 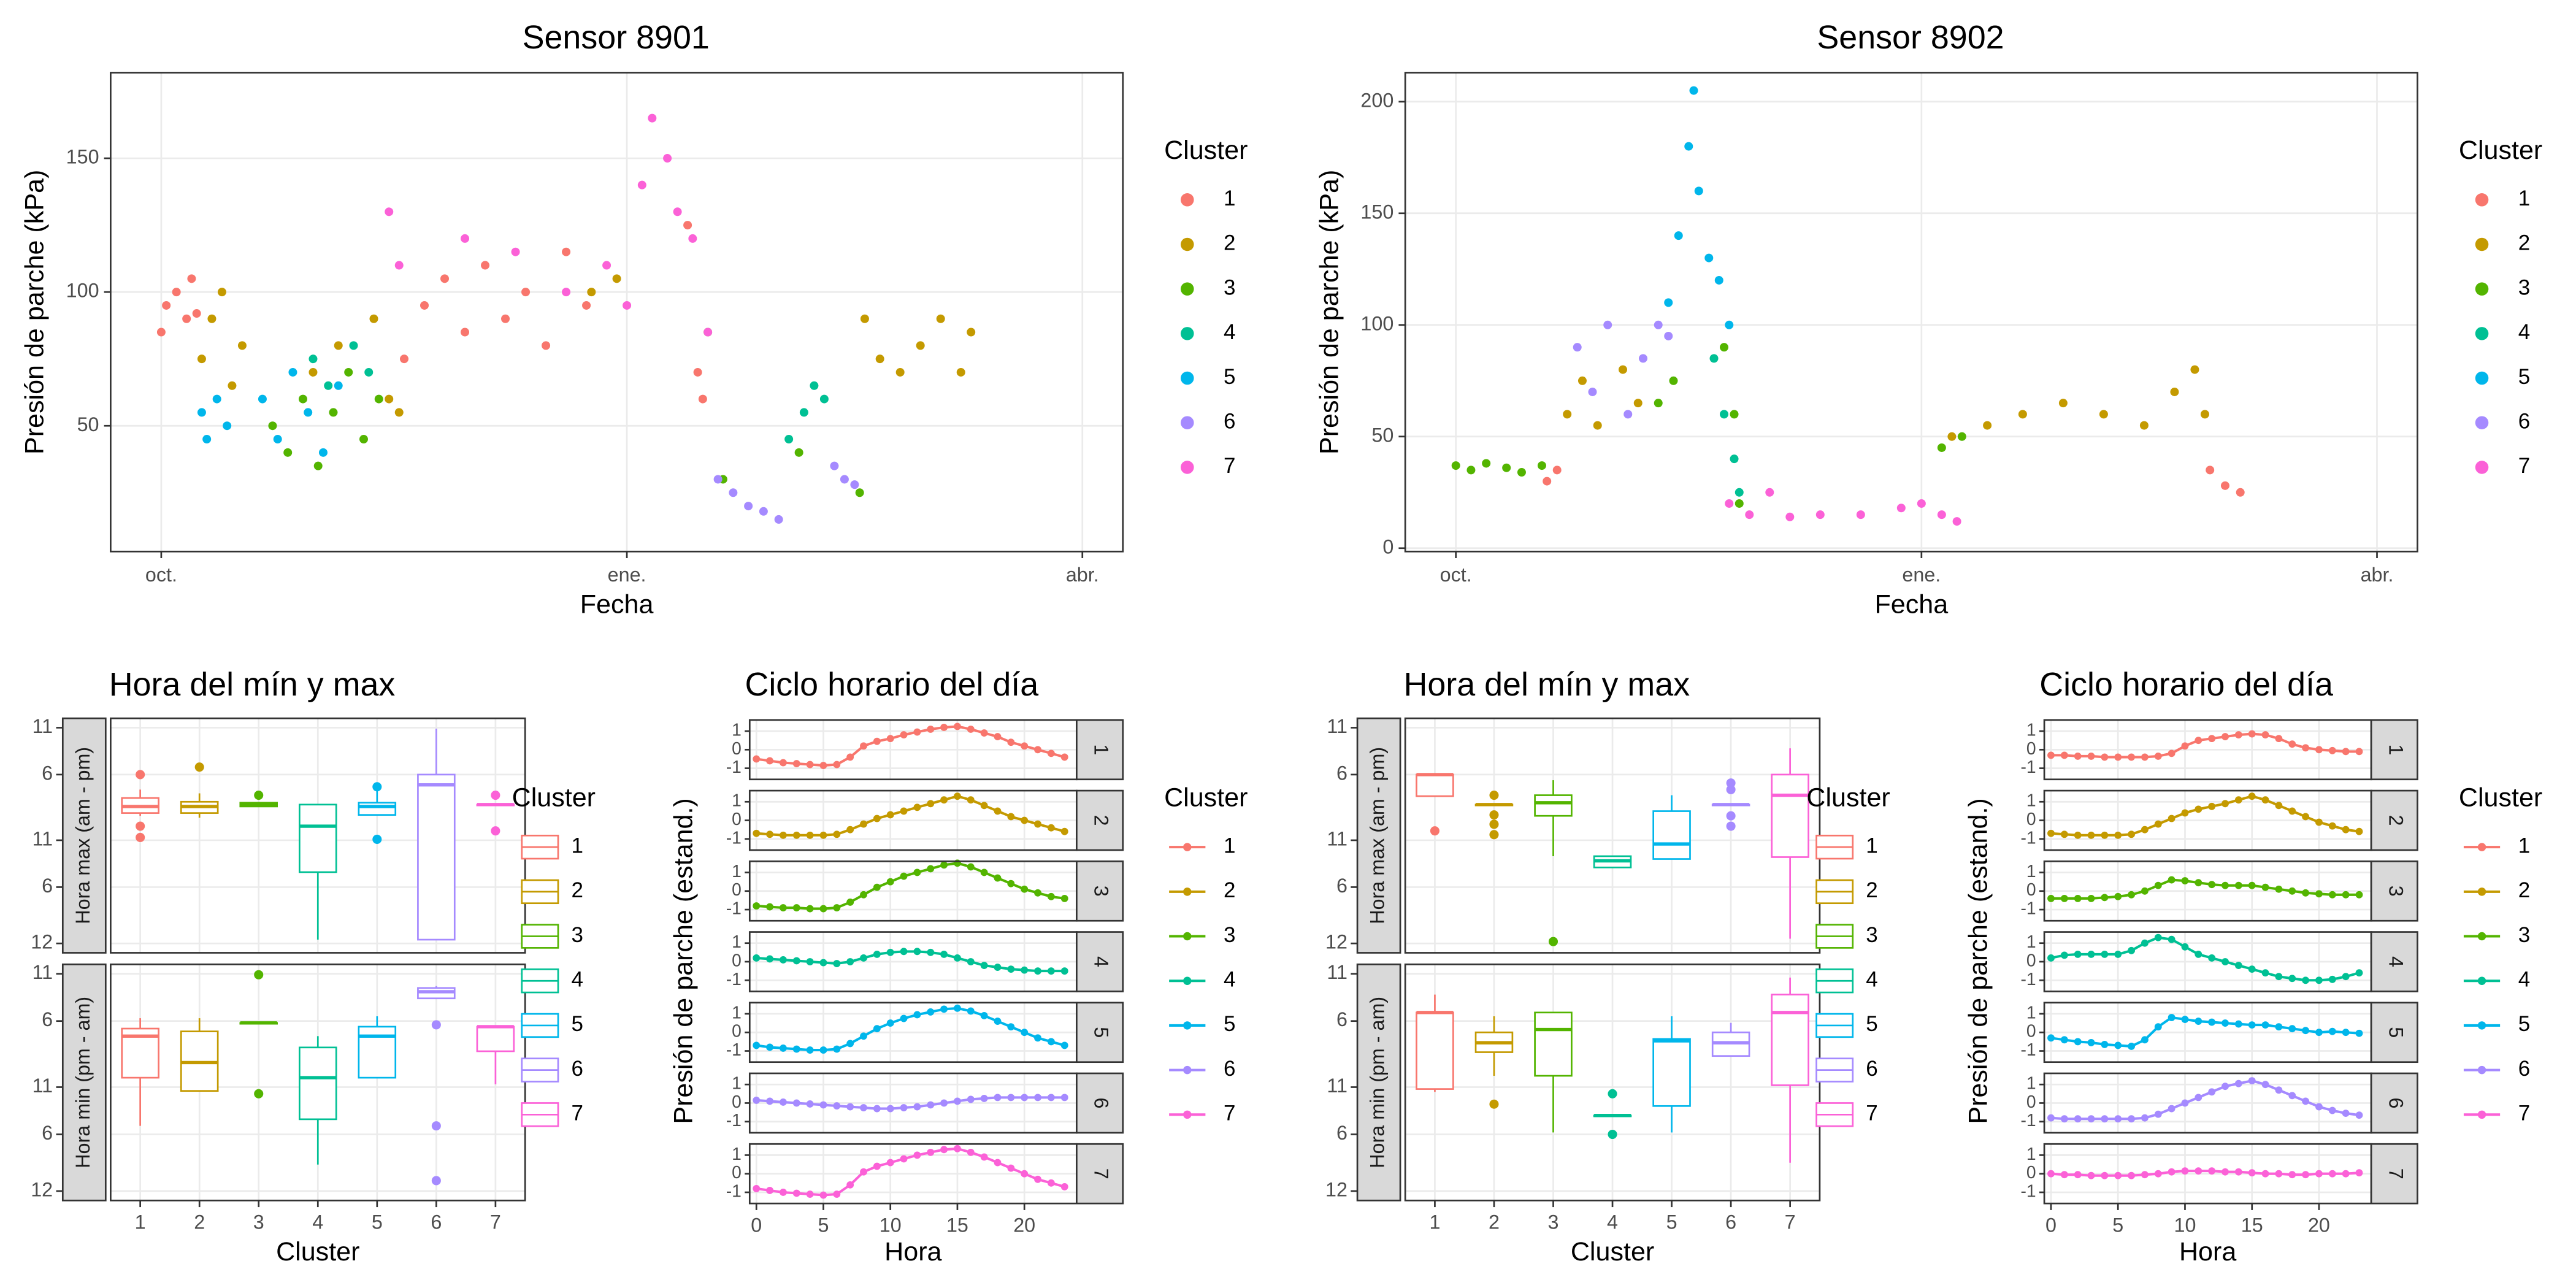 What do you see at coordinates (2524, 1113) in the screenshot?
I see `legend-label: 7` at bounding box center [2524, 1113].